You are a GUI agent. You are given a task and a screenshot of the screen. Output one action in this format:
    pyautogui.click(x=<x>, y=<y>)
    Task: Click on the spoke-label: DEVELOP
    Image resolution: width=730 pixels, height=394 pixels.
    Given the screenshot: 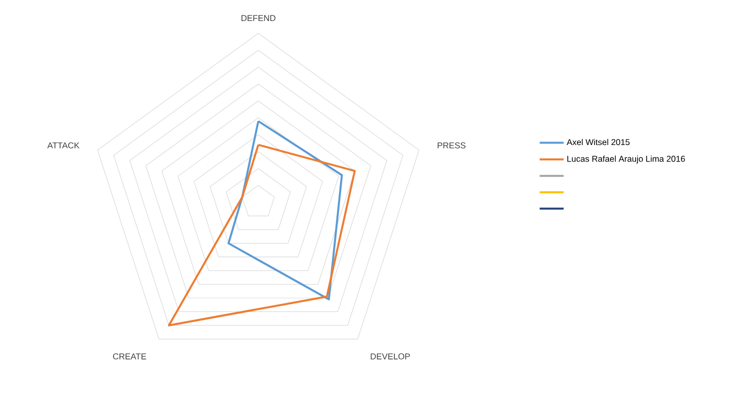 What is the action you would take?
    pyautogui.click(x=390, y=356)
    